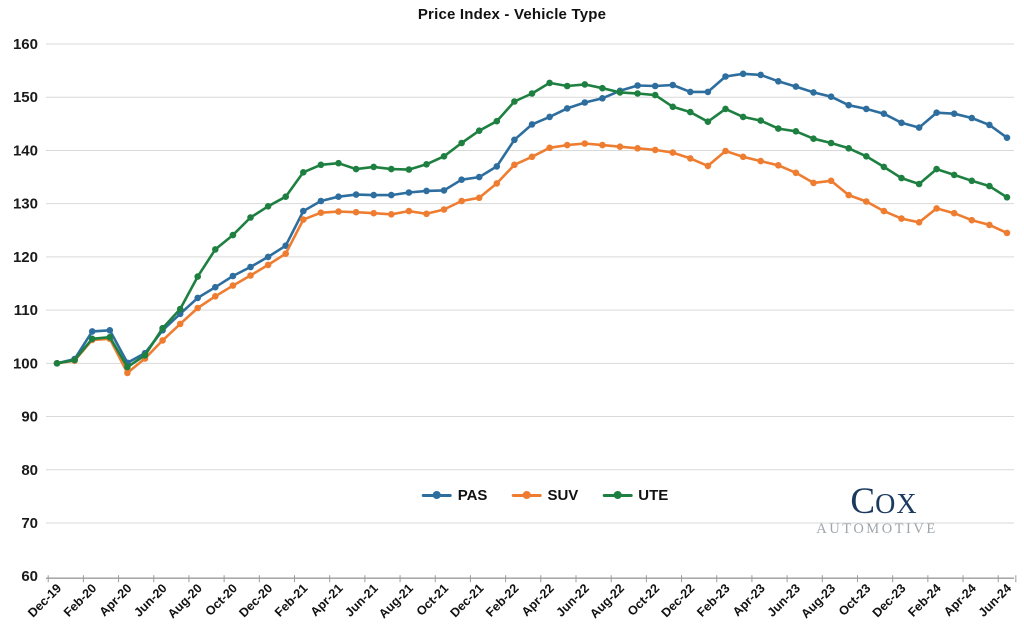 The width and height of the screenshot is (1024, 642). I want to click on svg-text: Jun-23, so click(784, 600).